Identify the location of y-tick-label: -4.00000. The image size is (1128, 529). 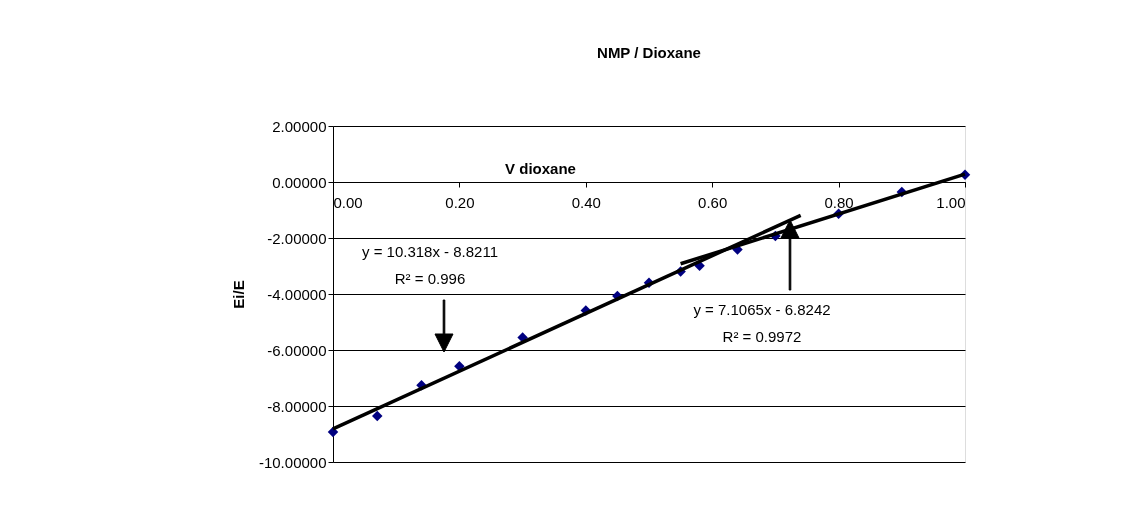
(297, 294).